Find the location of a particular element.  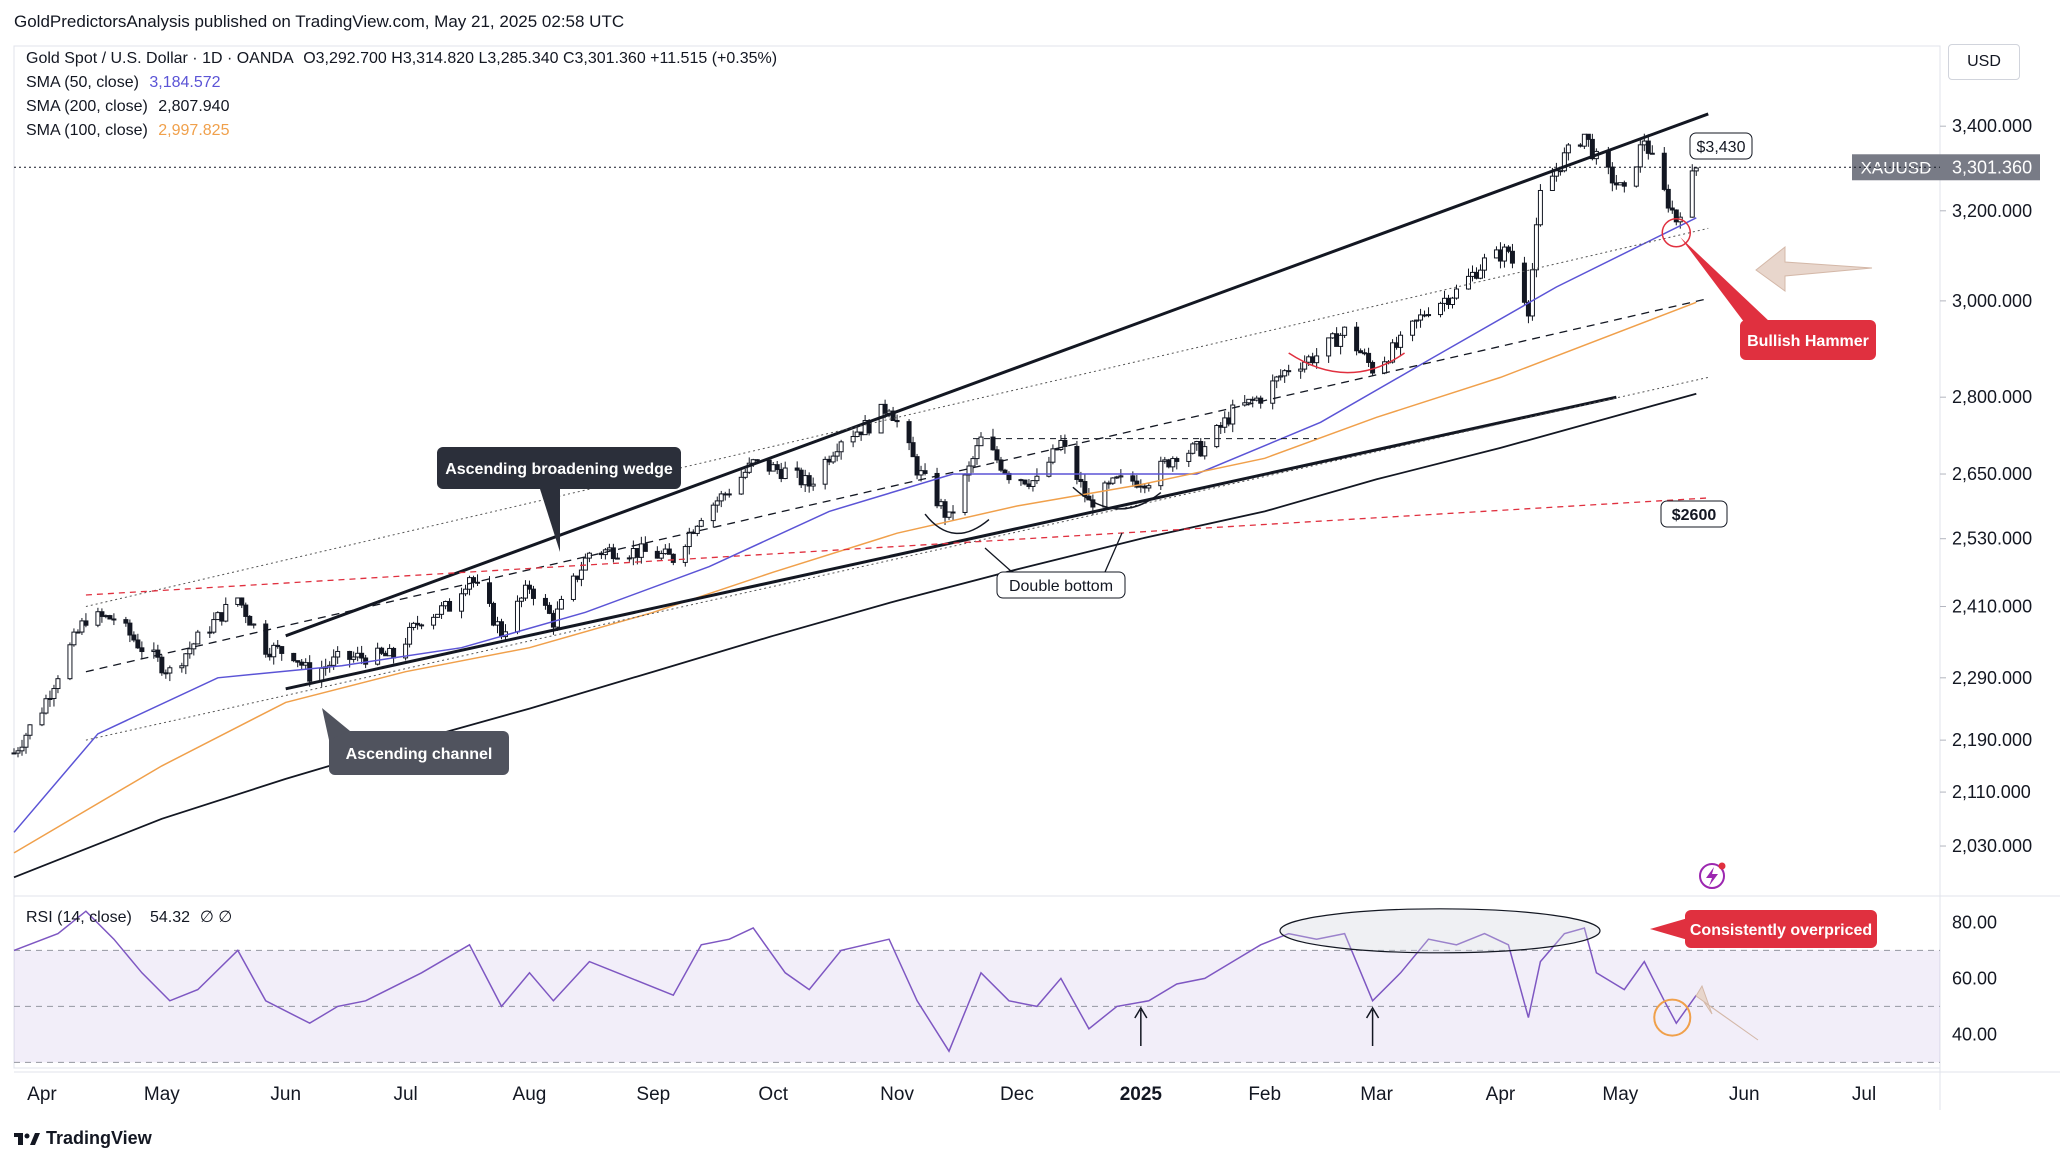

price-tick-label: 3,000.000 is located at coordinates (1992, 301).